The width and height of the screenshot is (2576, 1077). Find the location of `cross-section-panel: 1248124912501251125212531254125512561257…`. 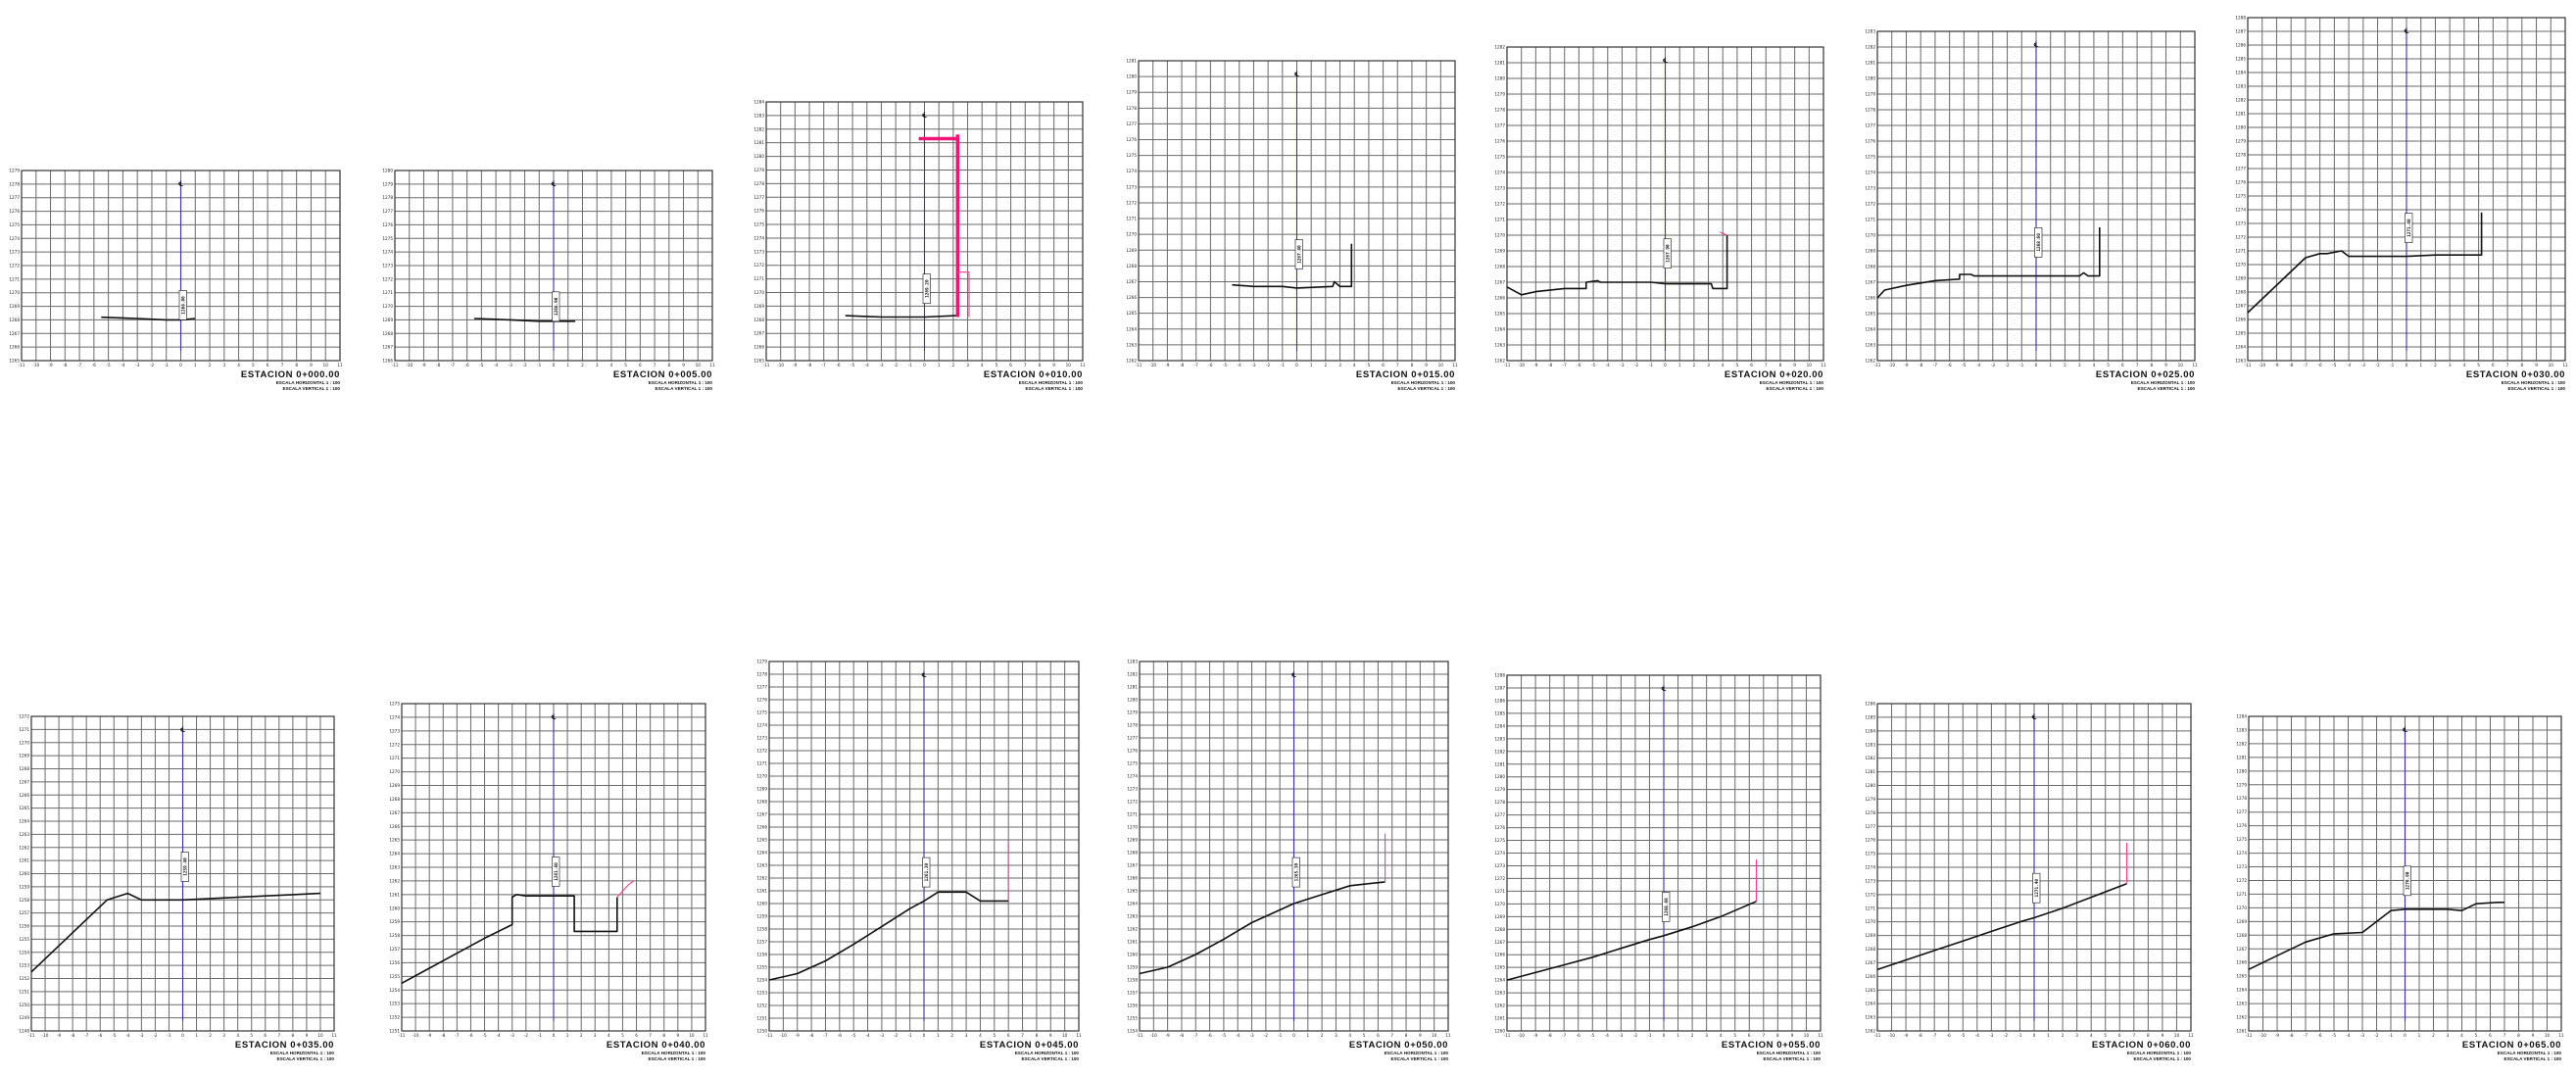

cross-section-panel: 1248124912501251125212531254125512561257… is located at coordinates (178, 888).